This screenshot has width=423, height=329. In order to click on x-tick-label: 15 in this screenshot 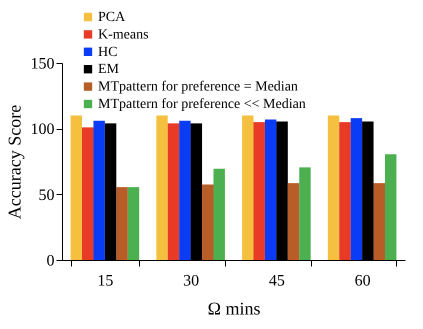, I will do `click(105, 281)`.